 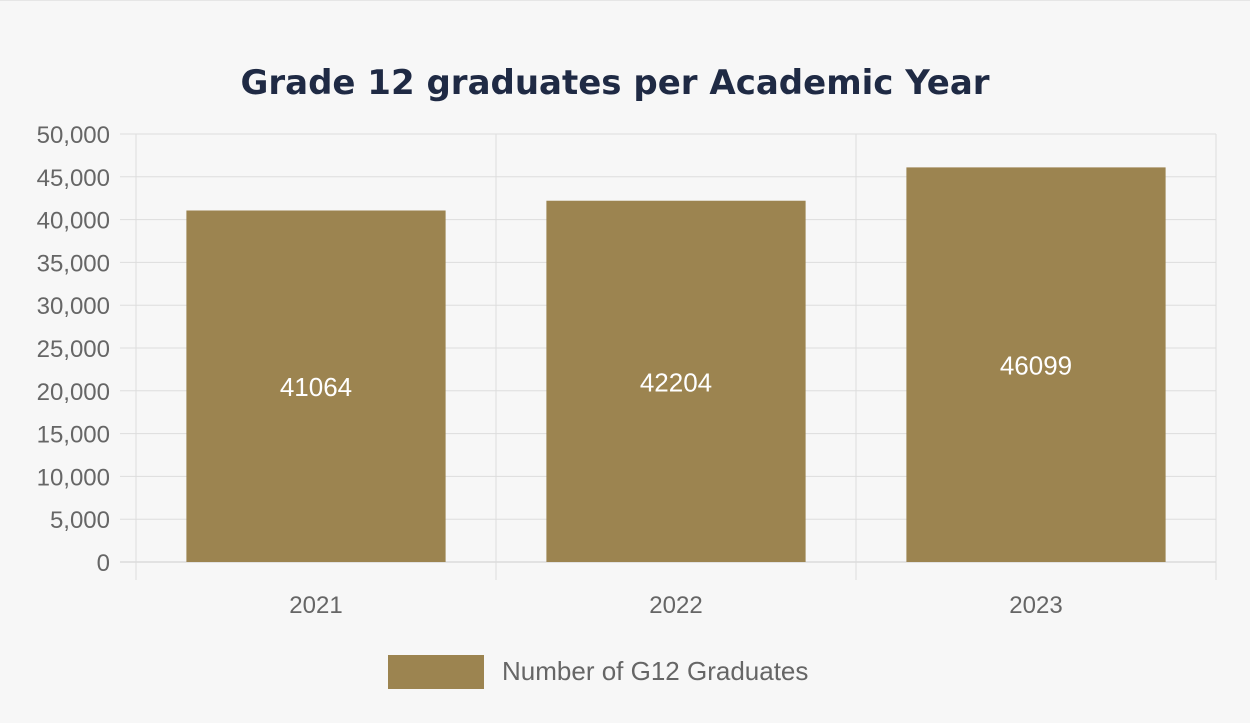 I want to click on y-tick-label: 35,000, so click(x=73, y=263).